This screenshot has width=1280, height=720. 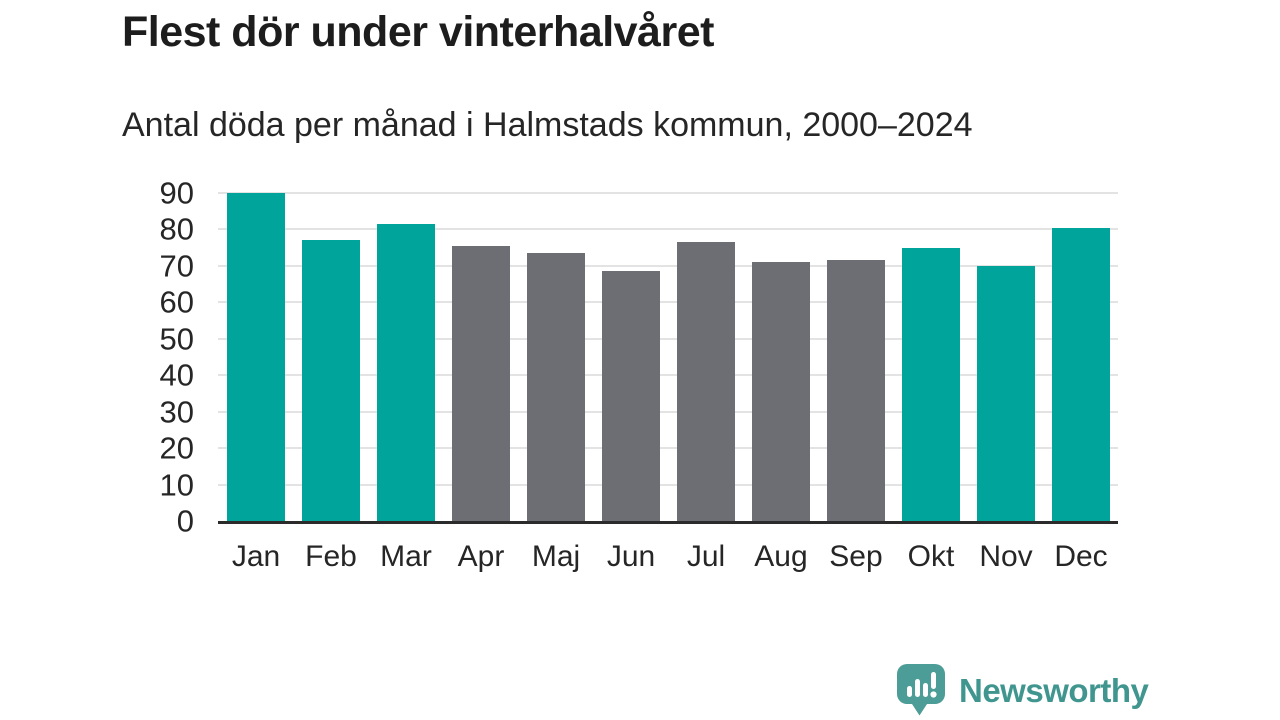 I want to click on y-tick-label-70: 70, so click(x=176, y=266).